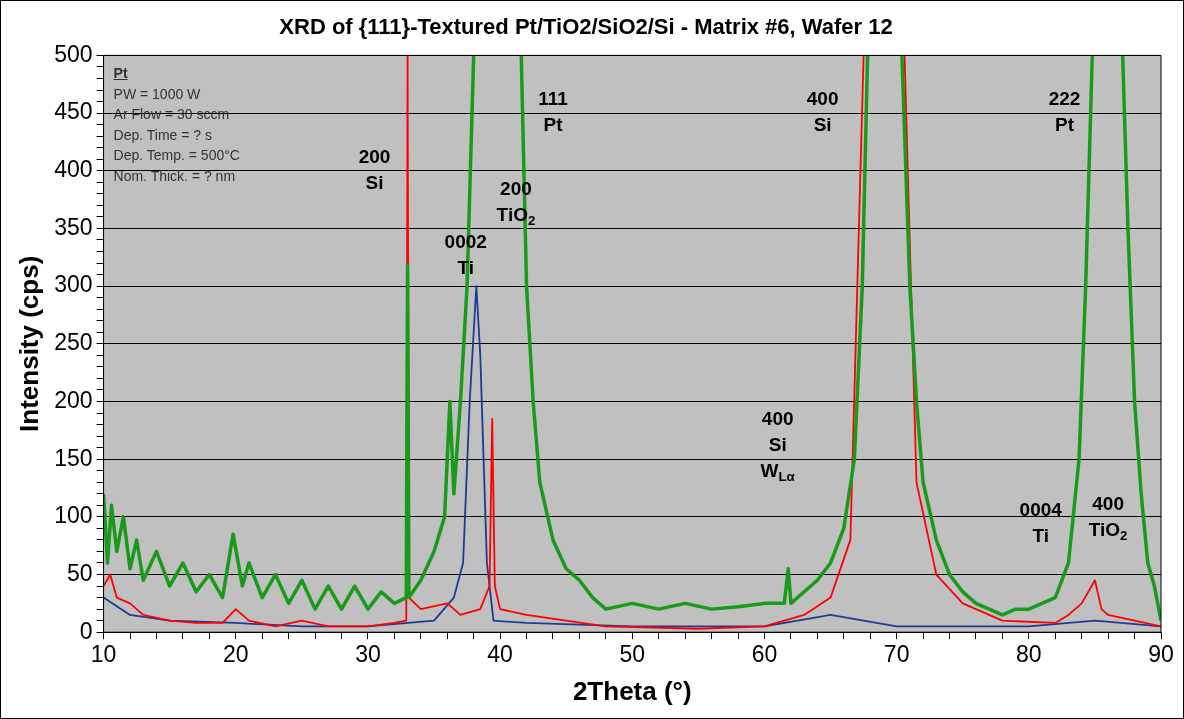 This screenshot has height=719, width=1184. I want to click on y-tick-label: 200, so click(73, 399).